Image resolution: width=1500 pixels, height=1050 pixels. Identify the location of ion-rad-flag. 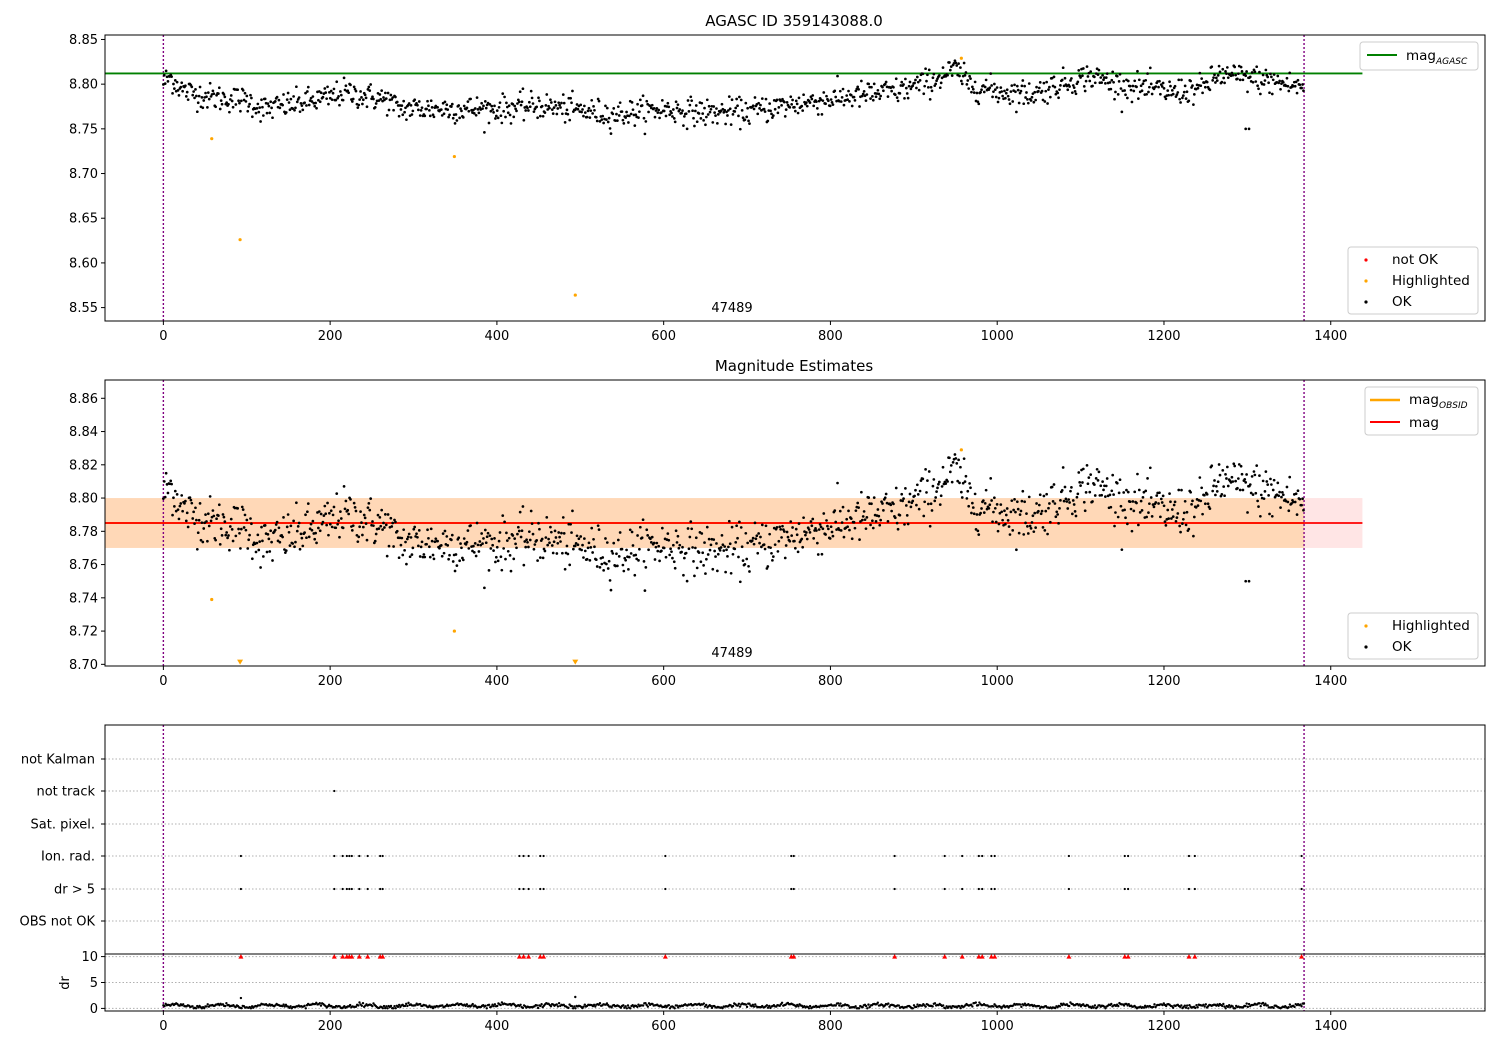
(1124, 856).